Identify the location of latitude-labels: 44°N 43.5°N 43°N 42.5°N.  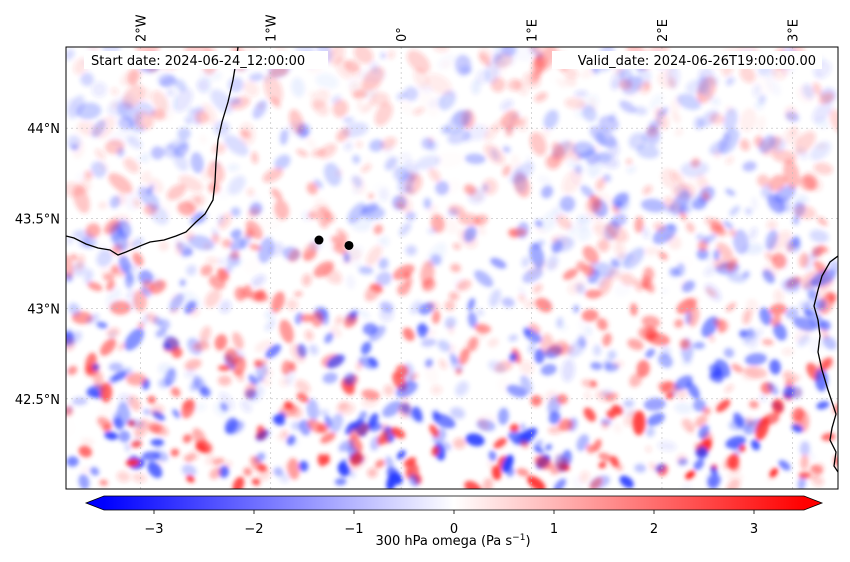
(37, 265).